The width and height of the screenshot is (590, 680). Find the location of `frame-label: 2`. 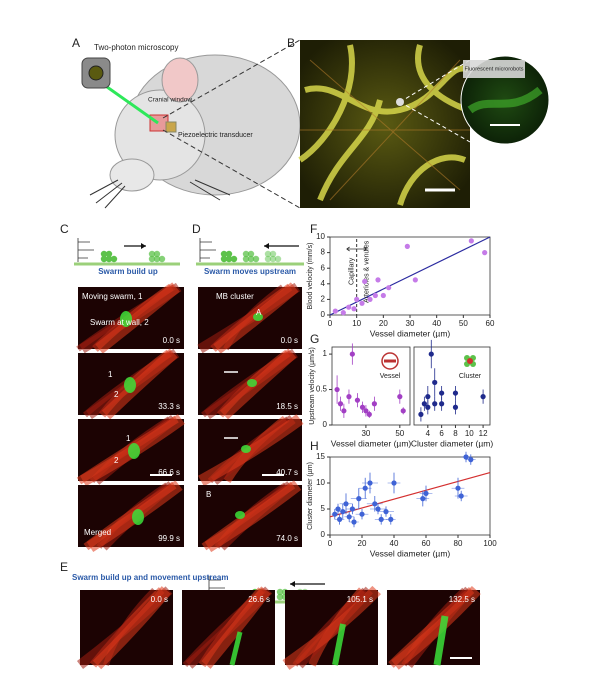

frame-label: 2 is located at coordinates (116, 460).